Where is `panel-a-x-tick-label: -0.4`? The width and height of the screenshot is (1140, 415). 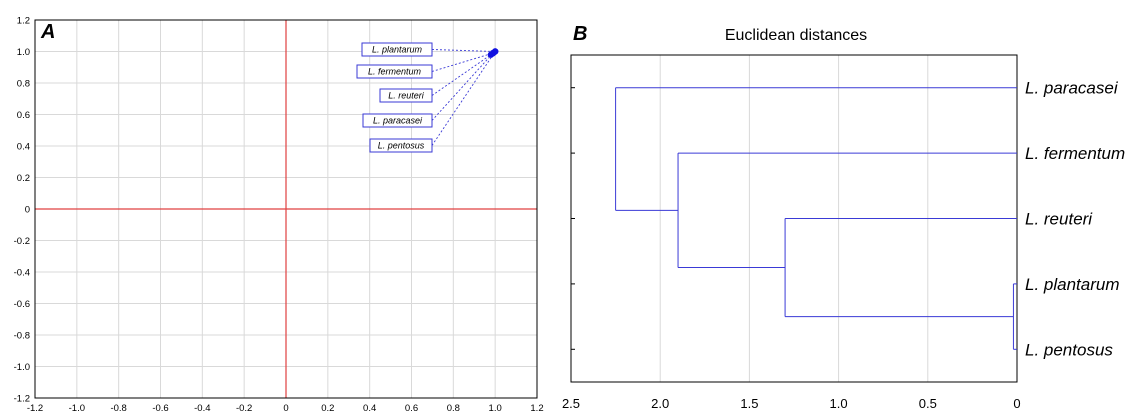 panel-a-x-tick-label: -0.4 is located at coordinates (202, 408).